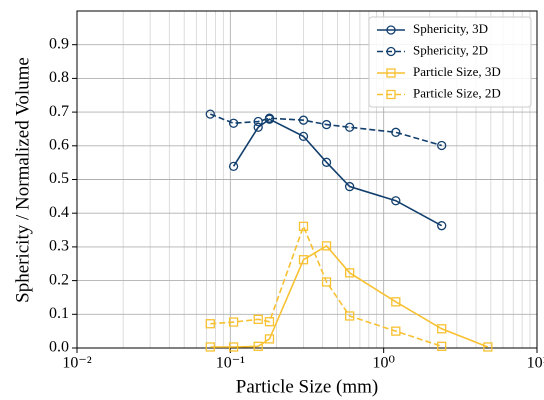 Image resolution: width=544 pixels, height=400 pixels. I want to click on legend-label: Sphericity, 3D, so click(450, 28).